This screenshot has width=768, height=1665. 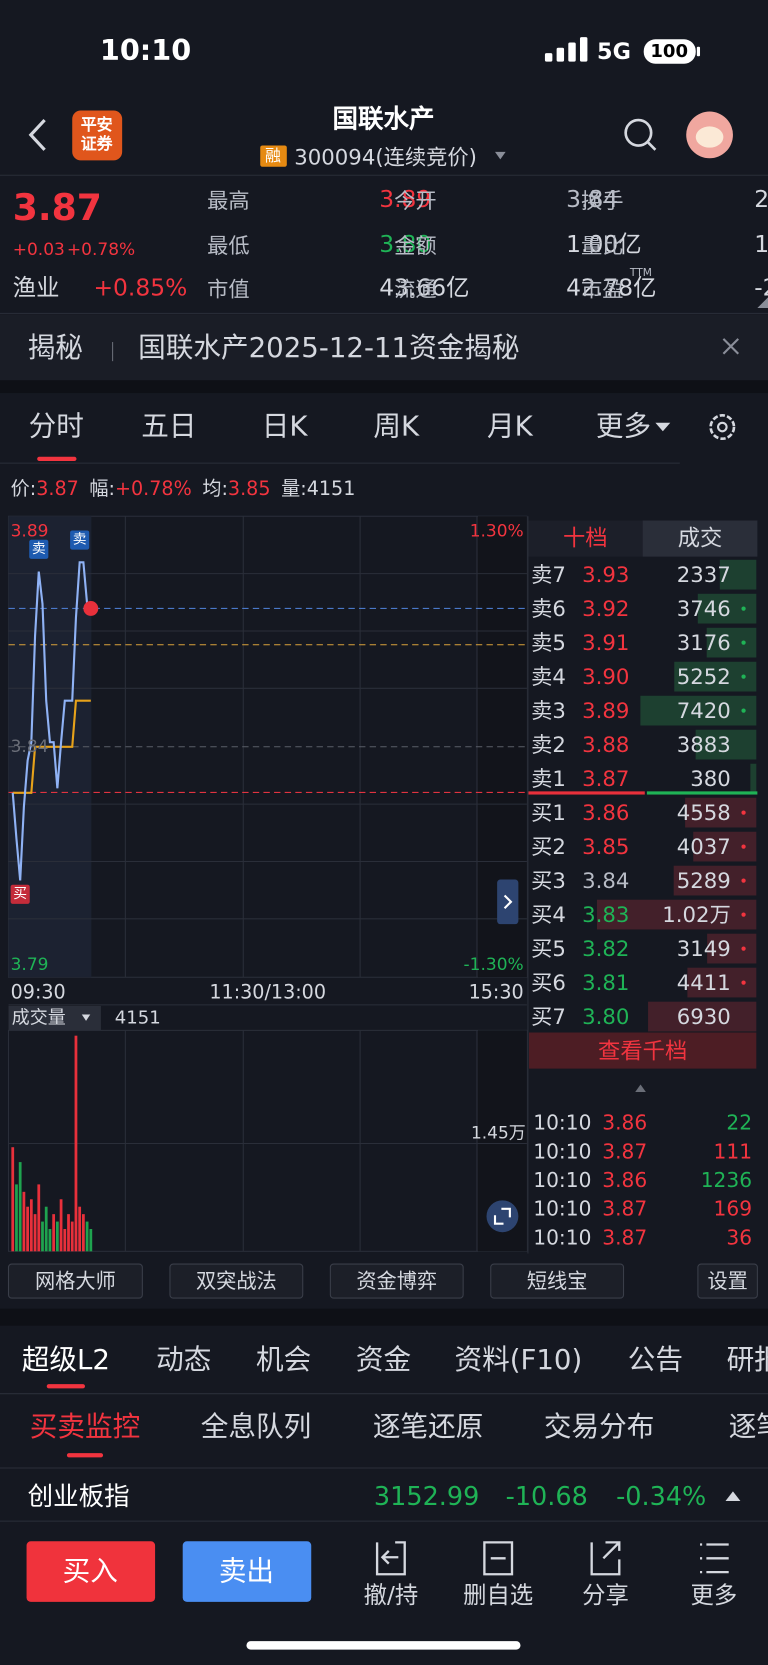 I want to click on sub-tab: 买卖监控, so click(x=85, y=1427).